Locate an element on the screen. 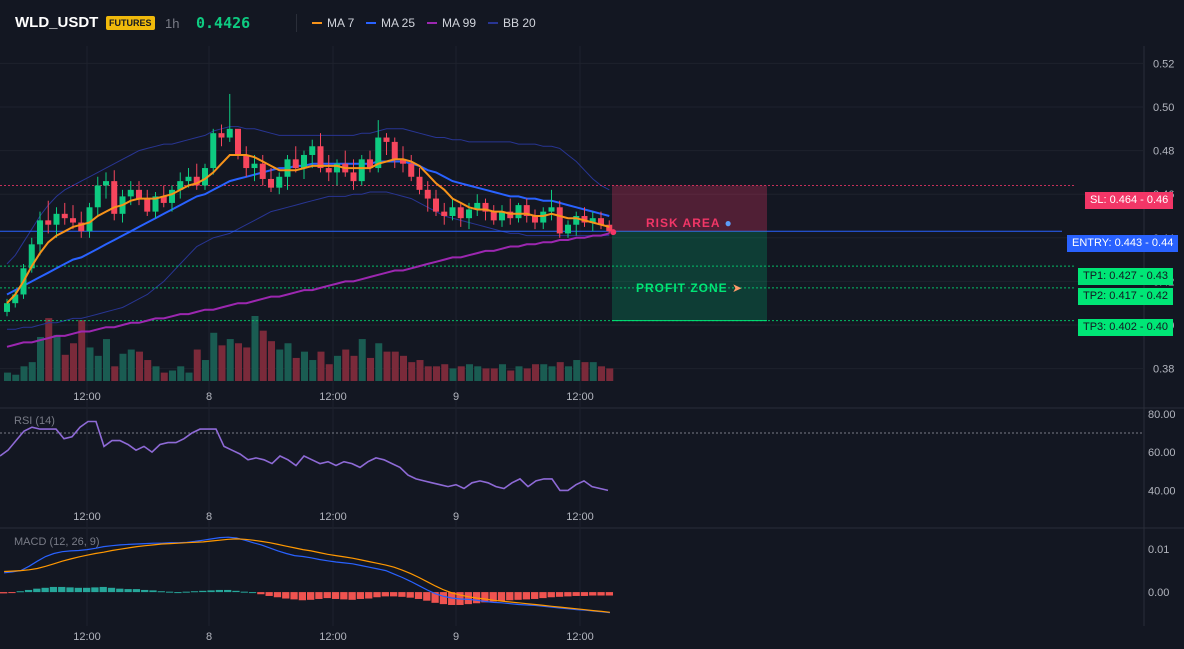 This screenshot has width=1184, height=649. legend-bb20-swatch is located at coordinates (493, 23).